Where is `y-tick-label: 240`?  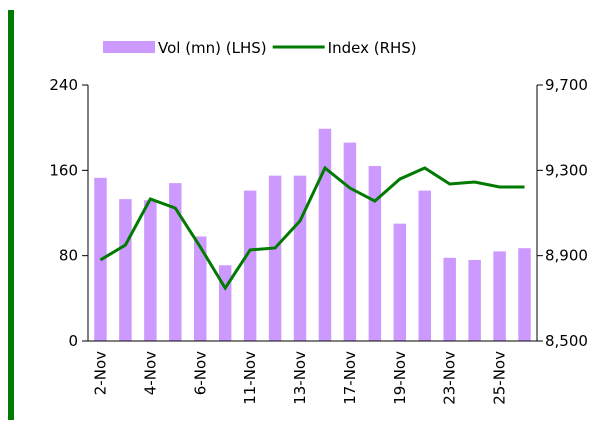 y-tick-label: 240 is located at coordinates (63, 85).